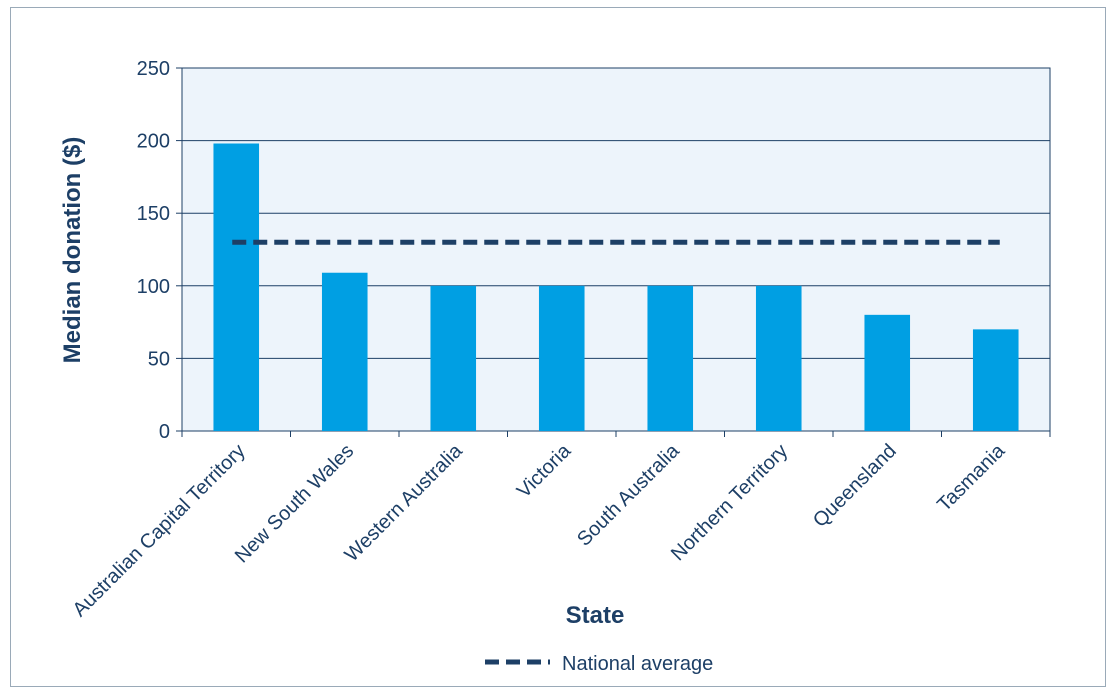  What do you see at coordinates (159, 530) in the screenshot?
I see `x-tick-label: Australian Capital Territory` at bounding box center [159, 530].